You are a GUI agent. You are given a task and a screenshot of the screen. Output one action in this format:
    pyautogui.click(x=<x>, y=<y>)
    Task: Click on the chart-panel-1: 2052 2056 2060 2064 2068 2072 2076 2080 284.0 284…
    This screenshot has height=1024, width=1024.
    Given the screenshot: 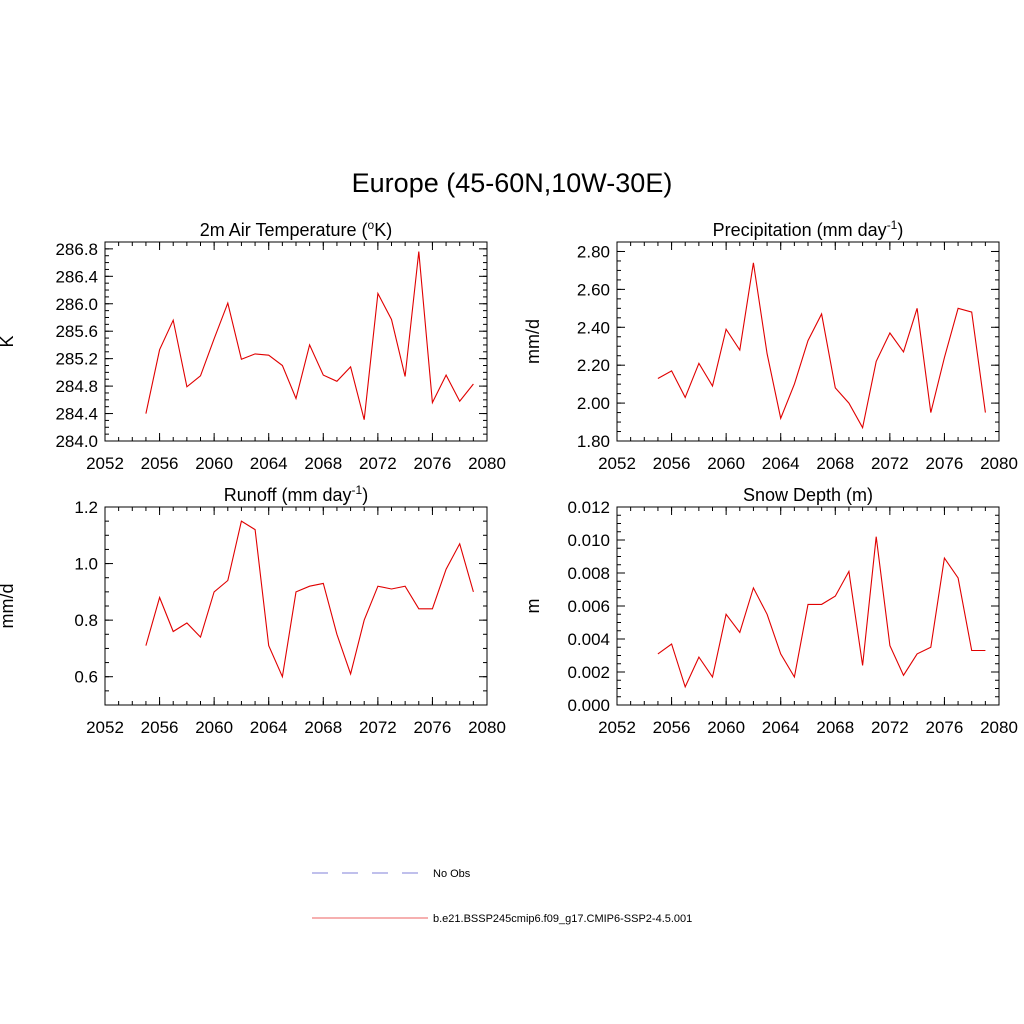 What is the action you would take?
    pyautogui.click(x=253, y=345)
    